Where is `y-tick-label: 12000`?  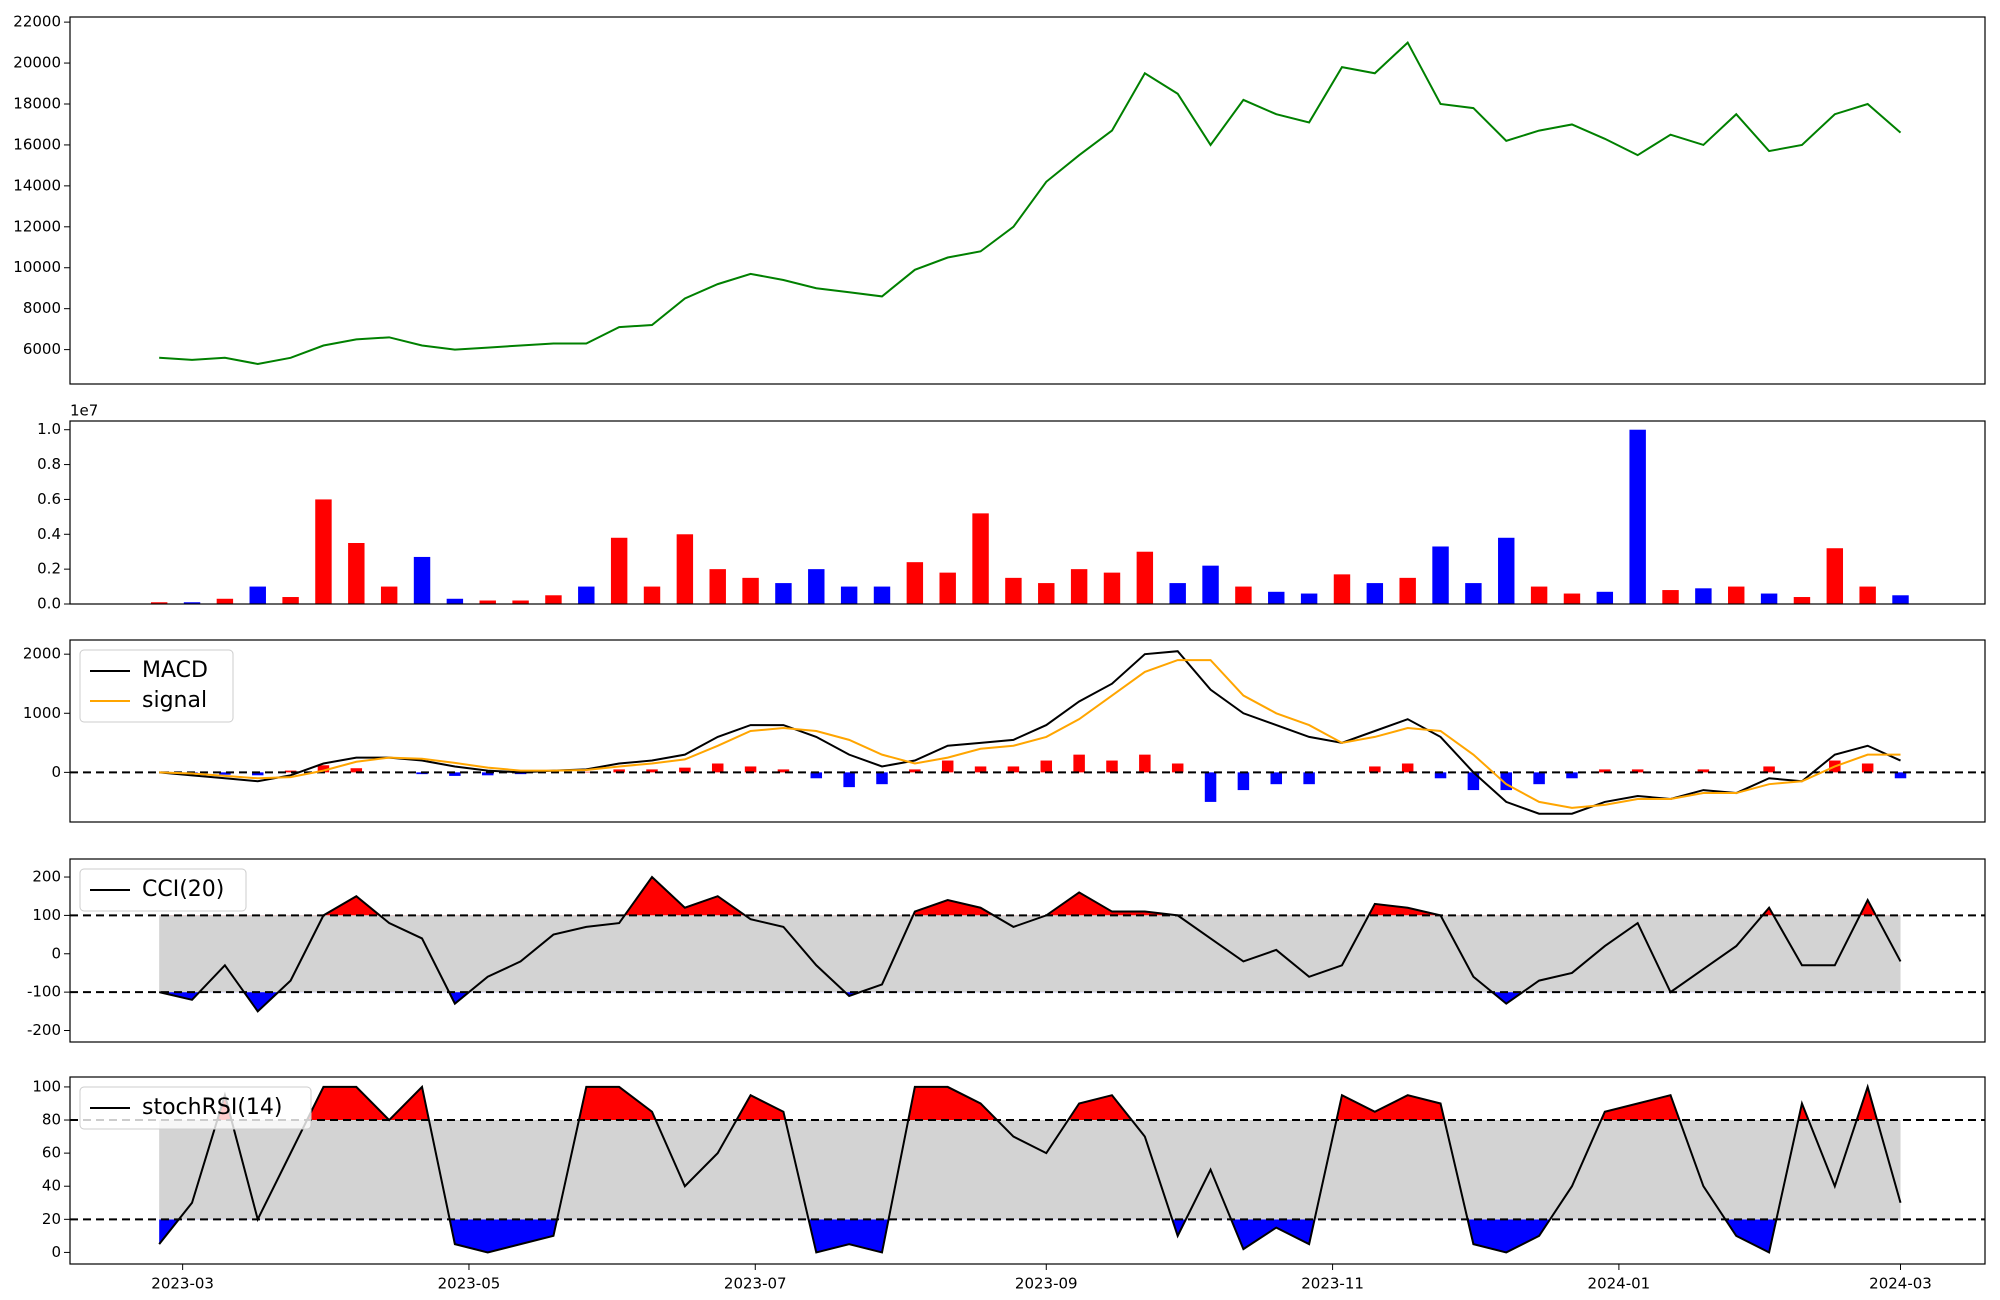 y-tick-label: 12000 is located at coordinates (37, 226).